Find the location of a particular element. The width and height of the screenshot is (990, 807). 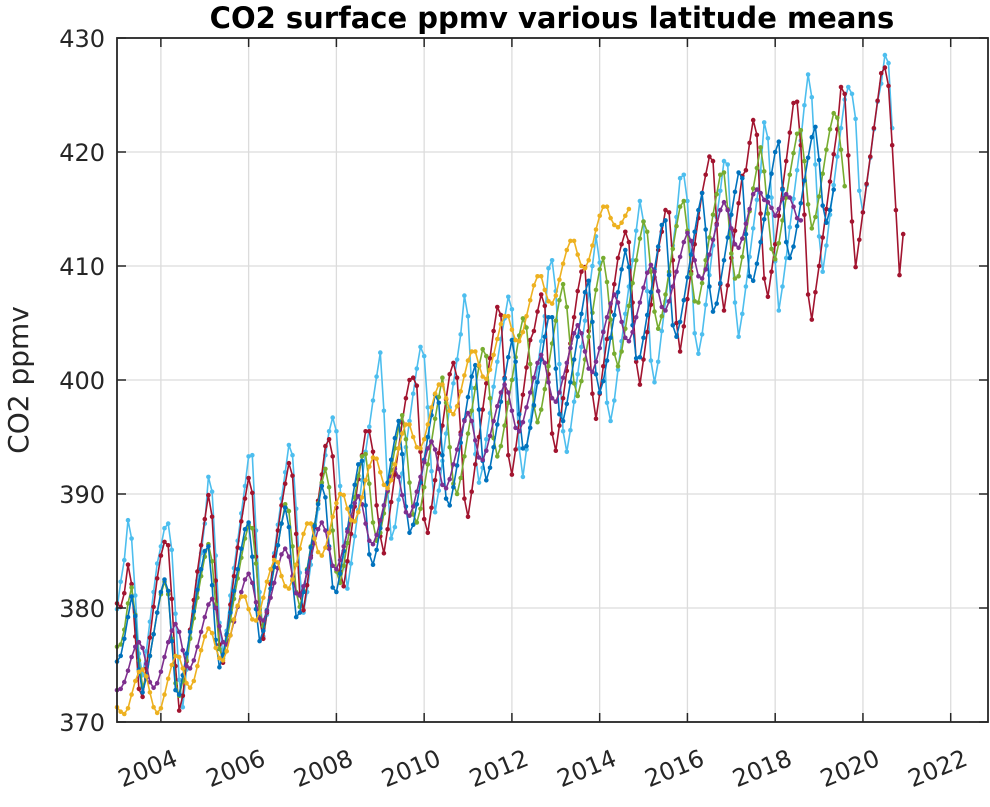

y-tick-label: 400 is located at coordinates (82, 381).